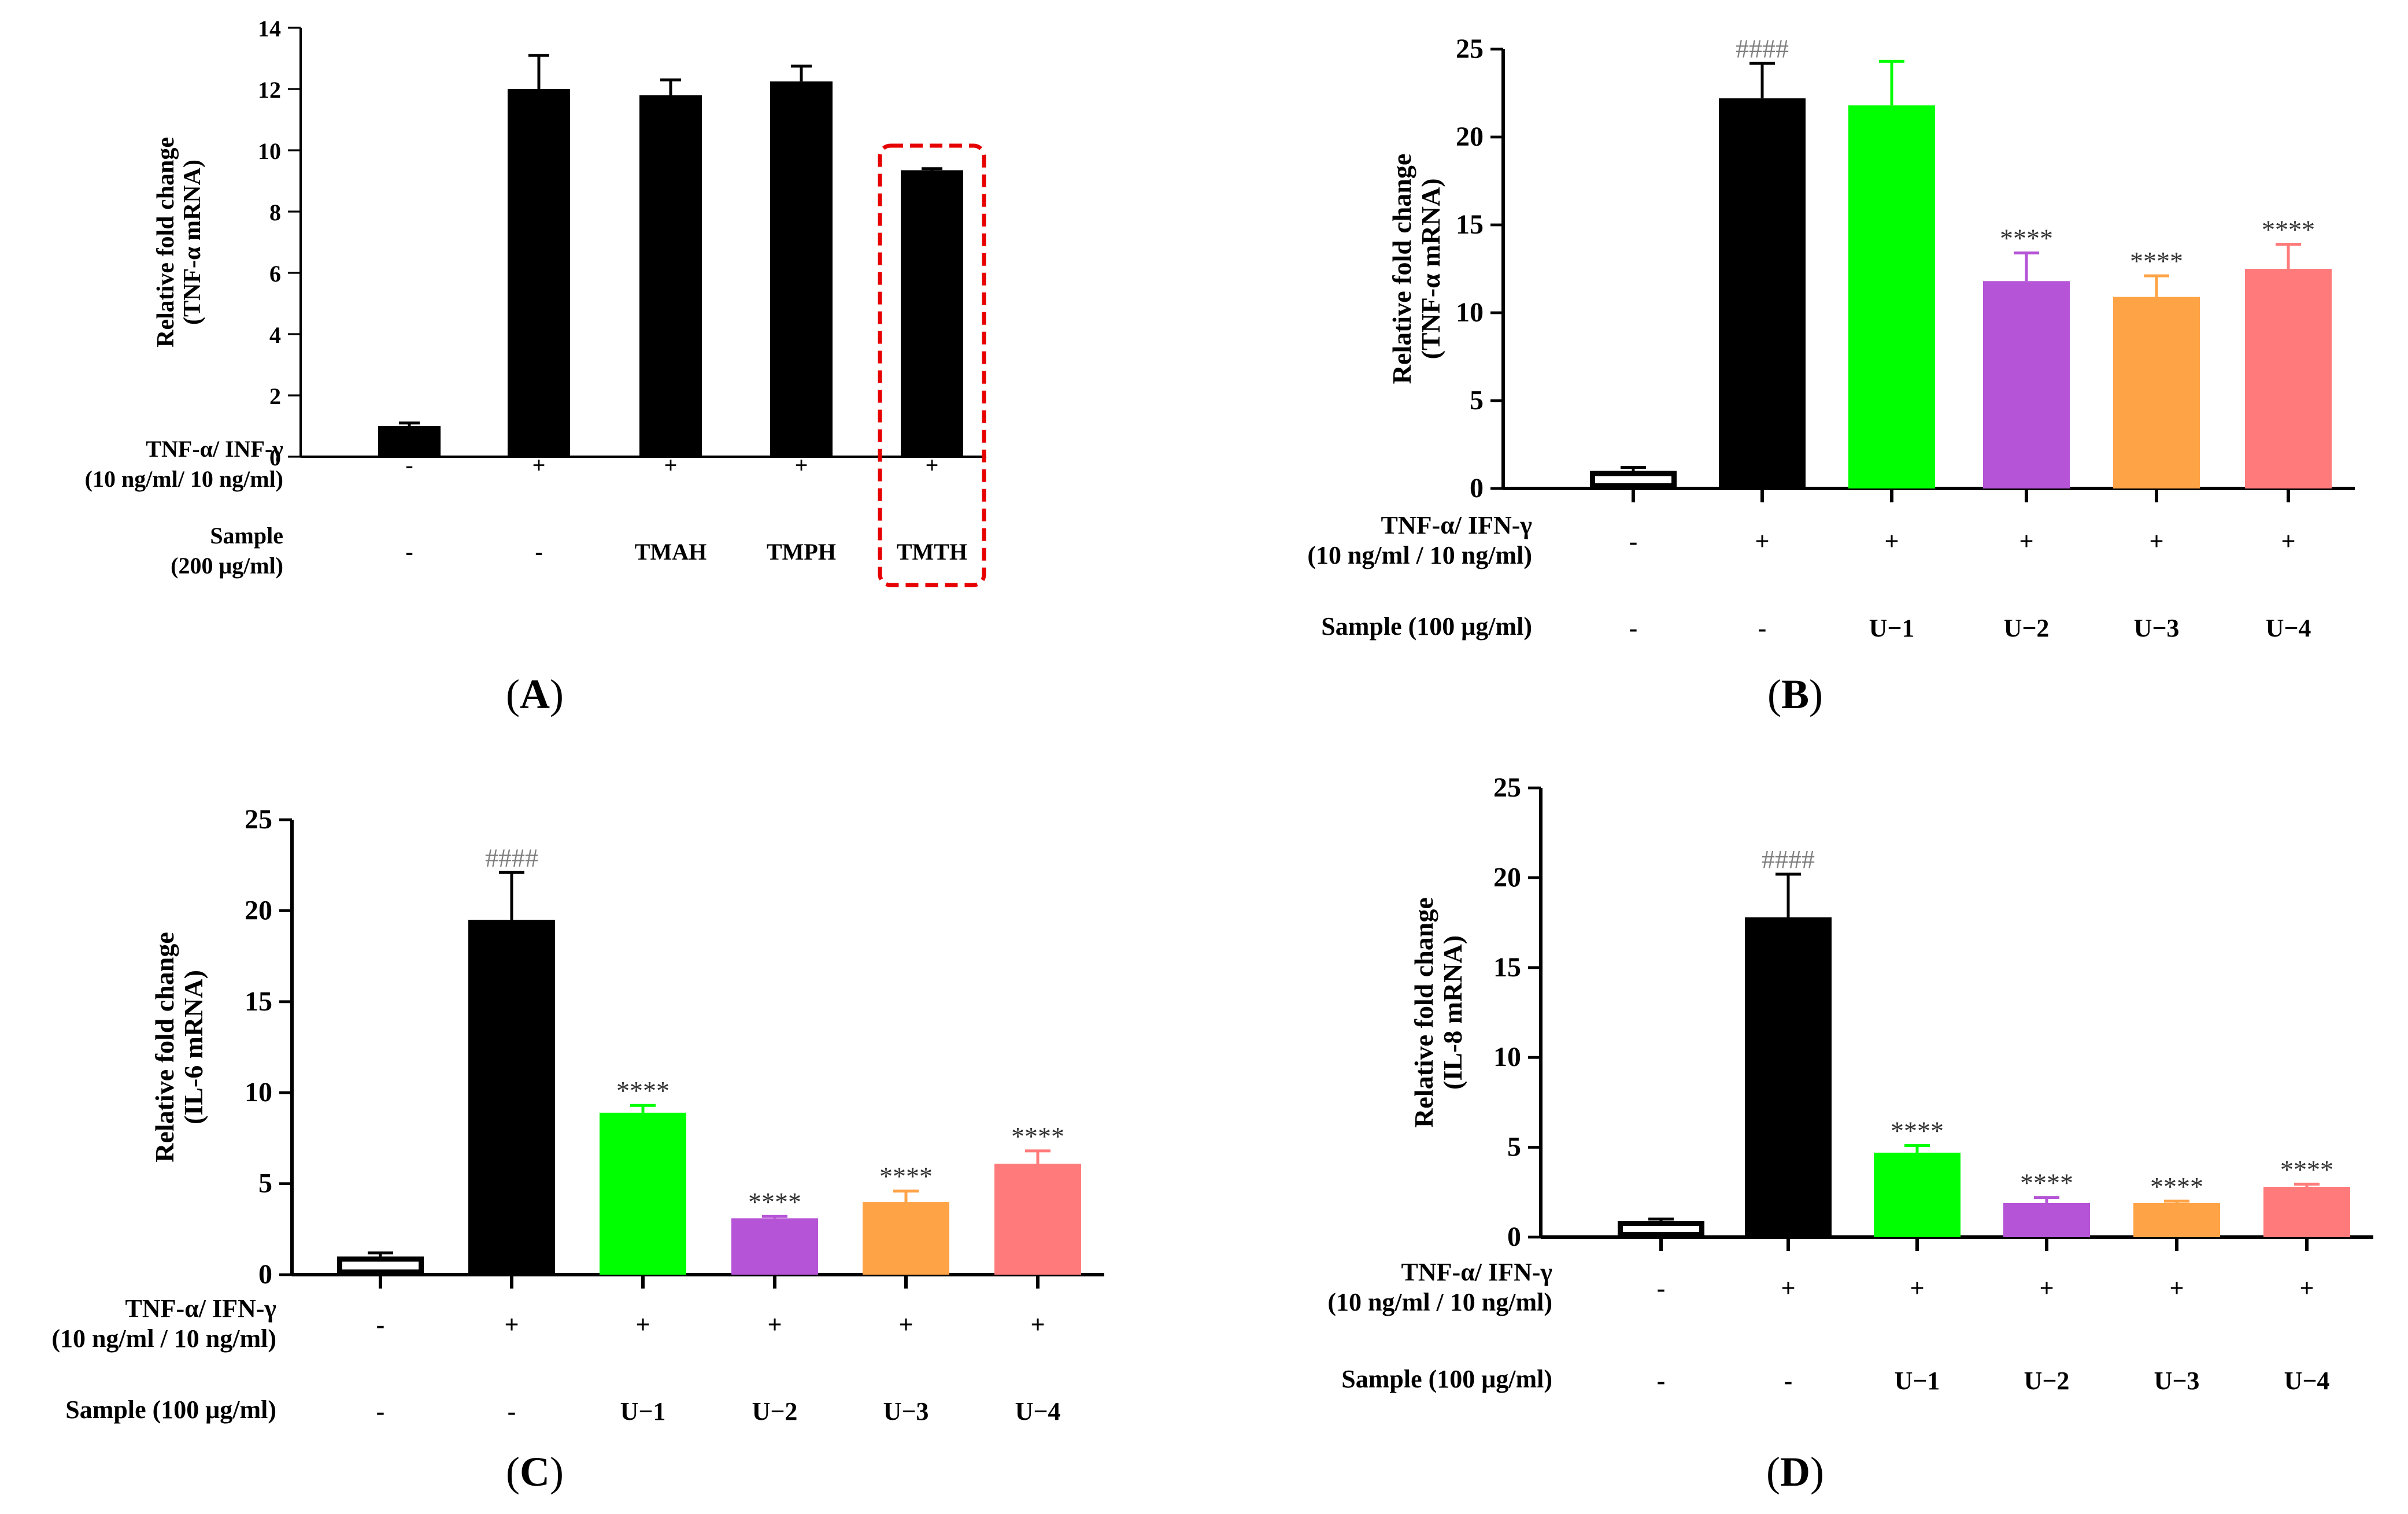 This screenshot has width=2408, height=1514. What do you see at coordinates (247, 536) in the screenshot?
I see `row-label-line1: Sample` at bounding box center [247, 536].